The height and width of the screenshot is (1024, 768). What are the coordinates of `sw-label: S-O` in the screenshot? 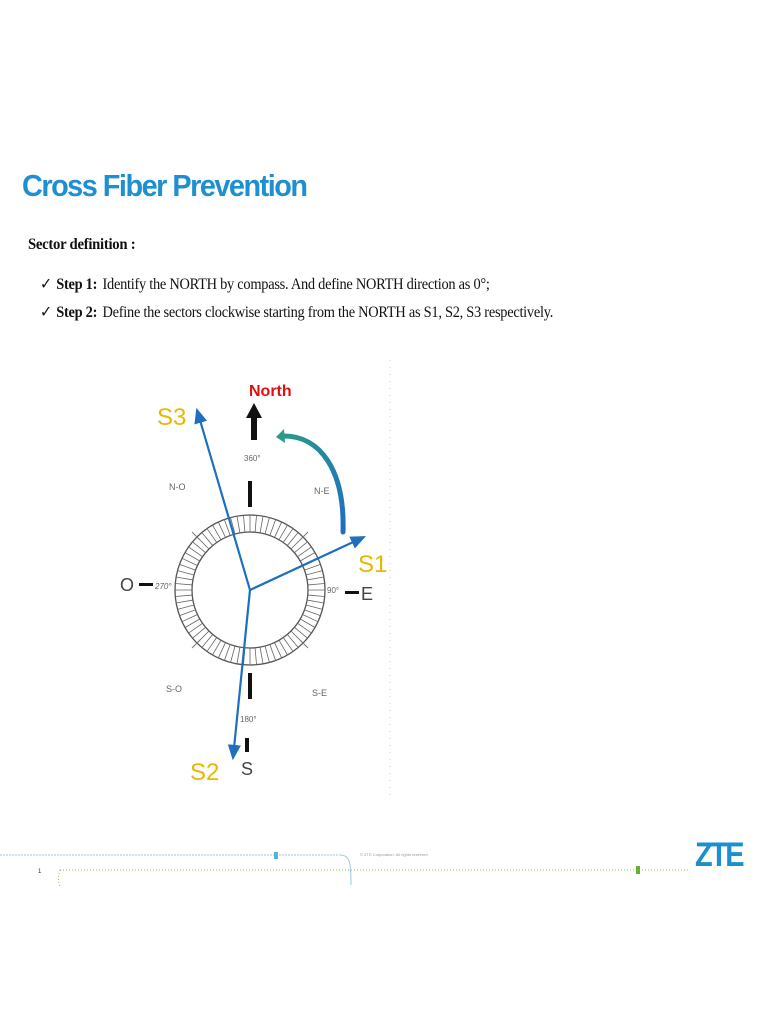 It's located at (174, 689).